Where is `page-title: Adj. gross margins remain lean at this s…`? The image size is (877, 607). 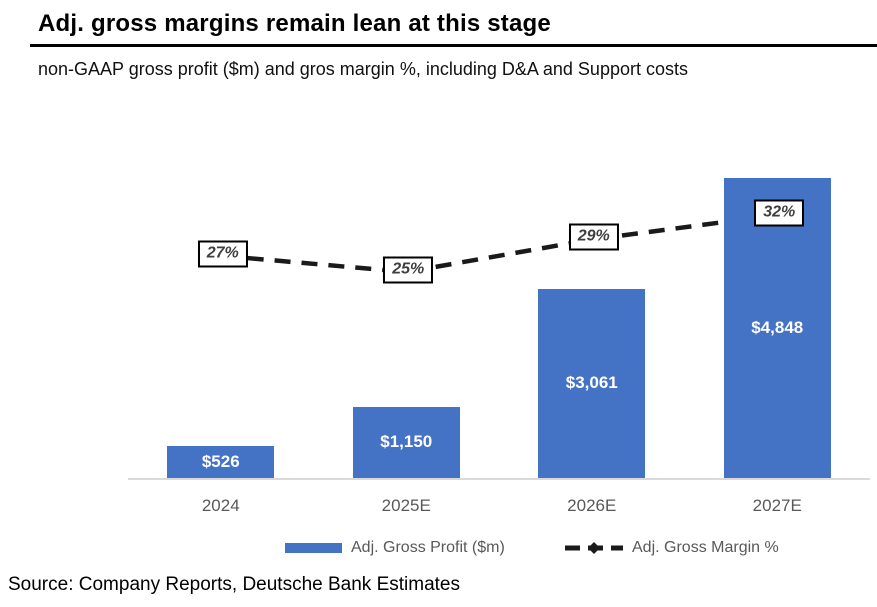
page-title: Adj. gross margins remain lean at this s… is located at coordinates (294, 23).